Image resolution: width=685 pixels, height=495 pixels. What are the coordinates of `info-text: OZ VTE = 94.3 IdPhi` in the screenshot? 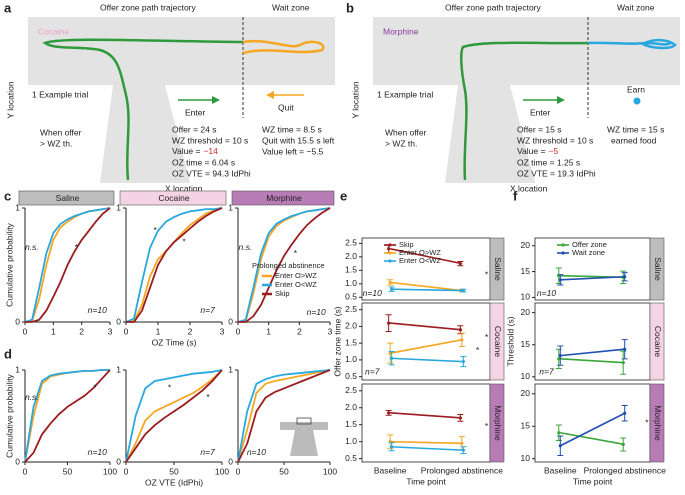 It's located at (211, 173).